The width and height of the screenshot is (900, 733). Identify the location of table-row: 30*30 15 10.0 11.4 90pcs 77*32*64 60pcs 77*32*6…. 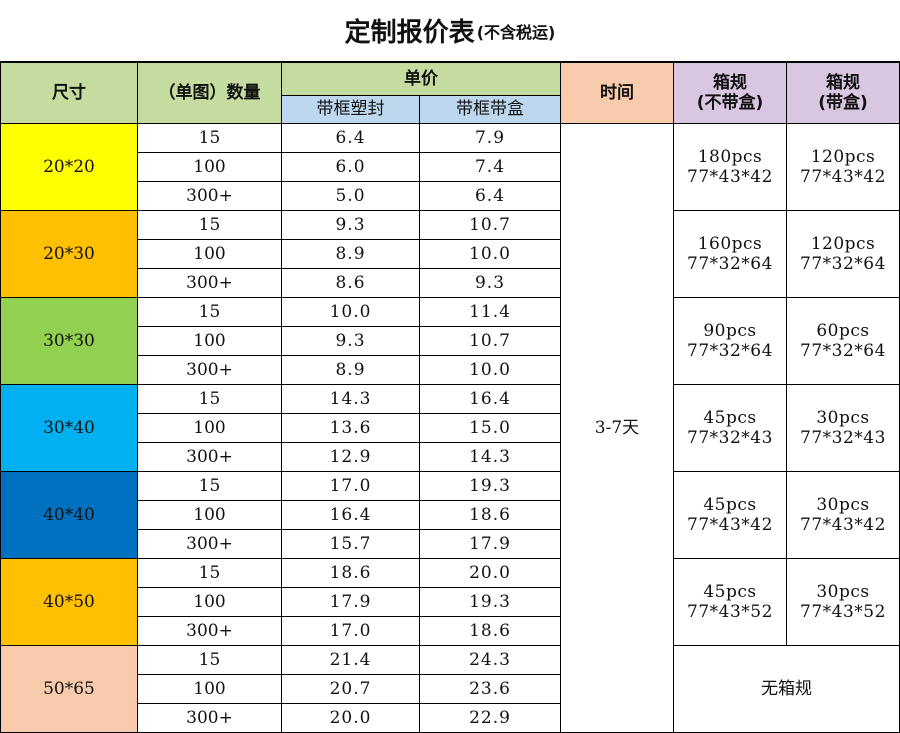
(450, 341).